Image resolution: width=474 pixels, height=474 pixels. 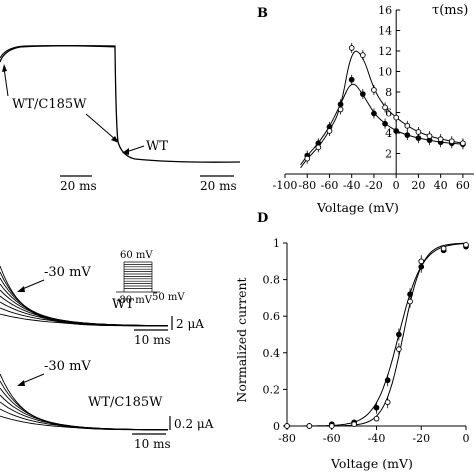 I want to click on y-tick-label-b: 14, so click(x=385, y=31).